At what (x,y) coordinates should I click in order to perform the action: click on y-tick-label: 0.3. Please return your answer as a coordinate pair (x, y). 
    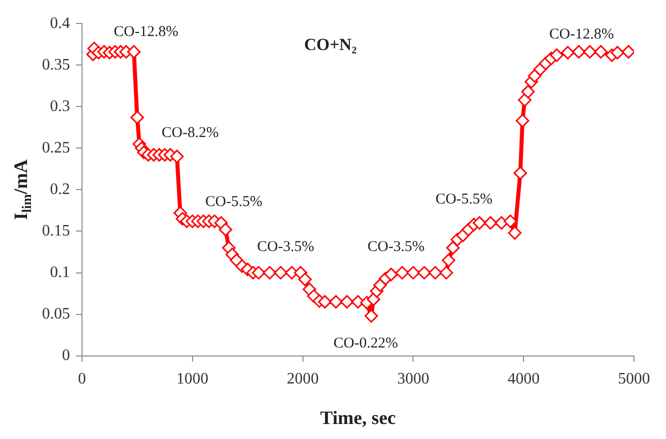
    Looking at the image, I should click on (60, 106).